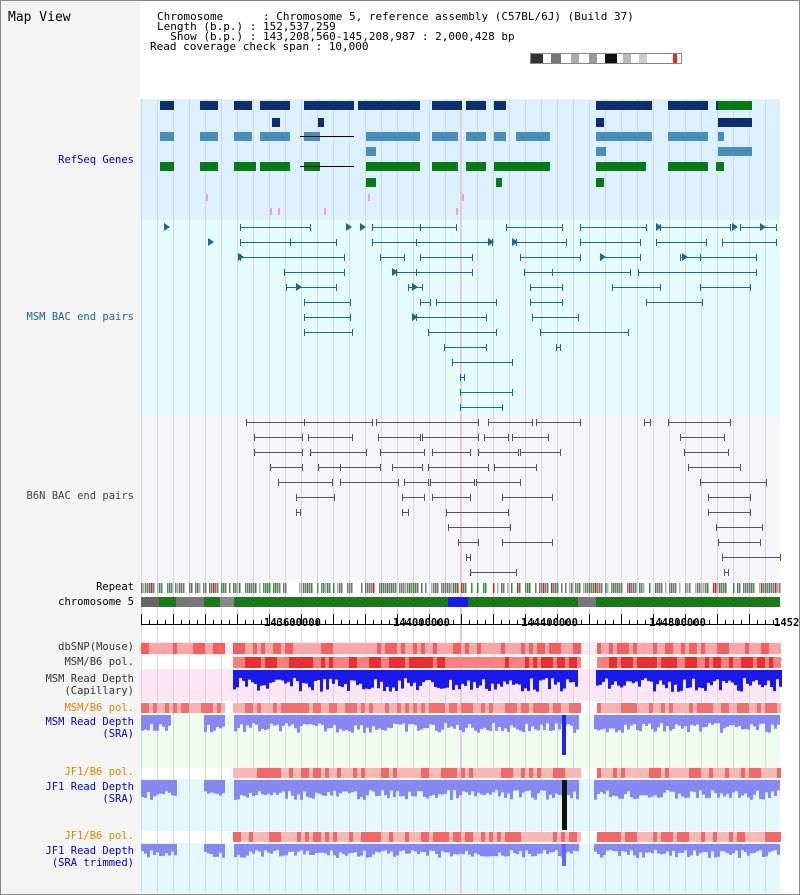 Image resolution: width=800 pixels, height=895 pixels. Describe the element at coordinates (99, 662) in the screenshot. I see `msm-b6-pol-label: MSM/B6 pol.` at that location.